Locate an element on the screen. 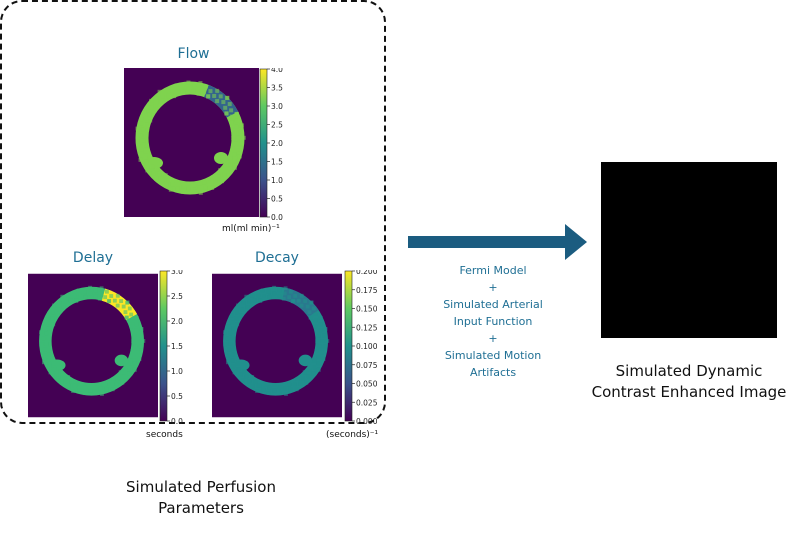  colorbar-tick-label: 0.0 is located at coordinates (277, 216).